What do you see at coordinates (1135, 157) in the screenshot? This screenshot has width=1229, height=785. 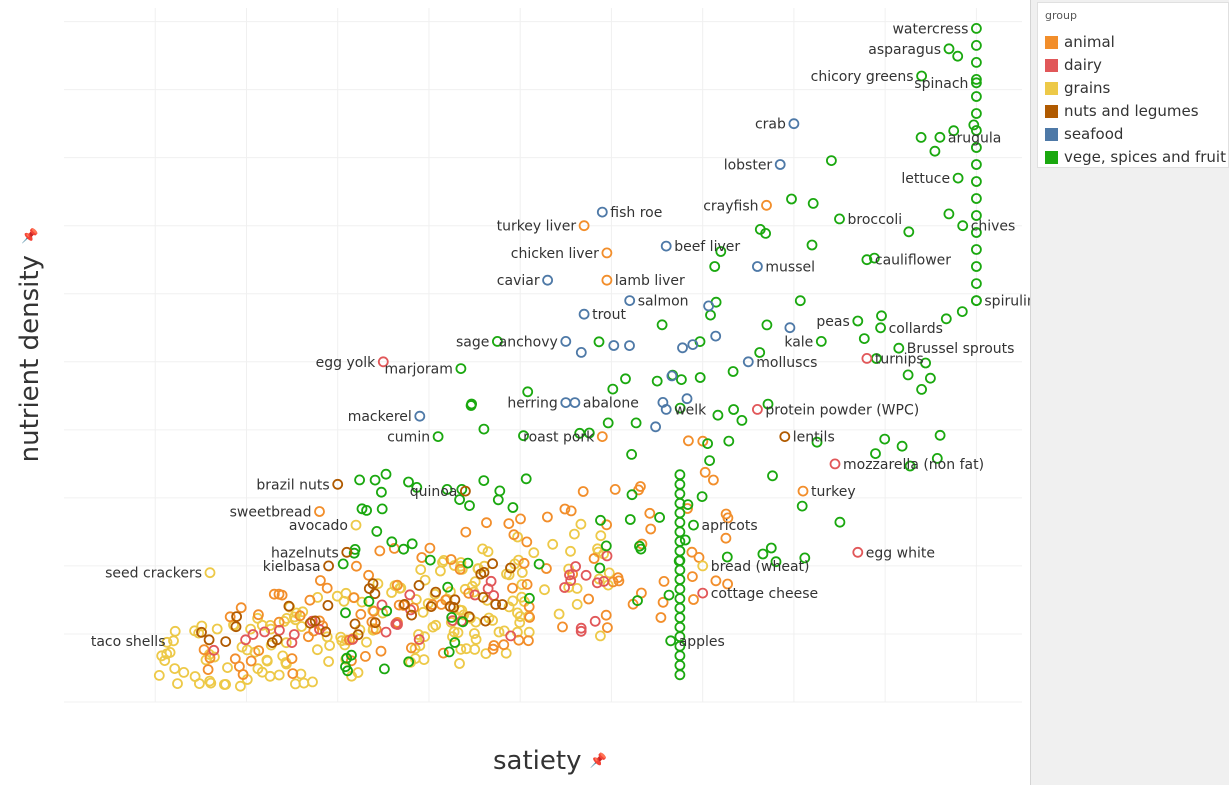 I see `legend-item-vege-spices-and-fruit: vege, spices and fruit` at bounding box center [1135, 157].